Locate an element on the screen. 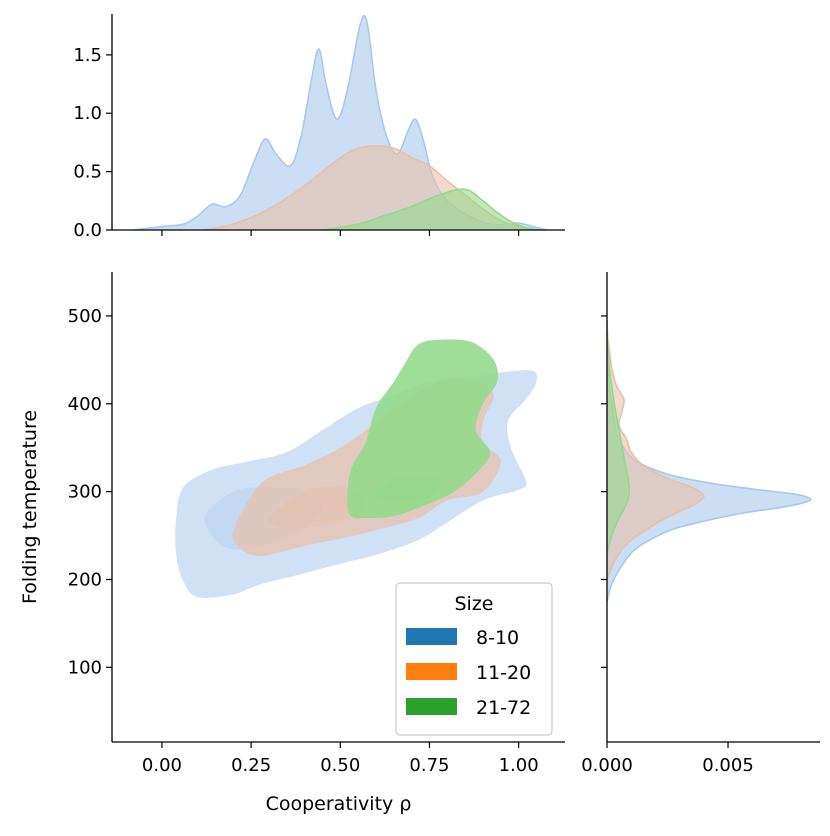  kde-regions is located at coordinates (356, 468).